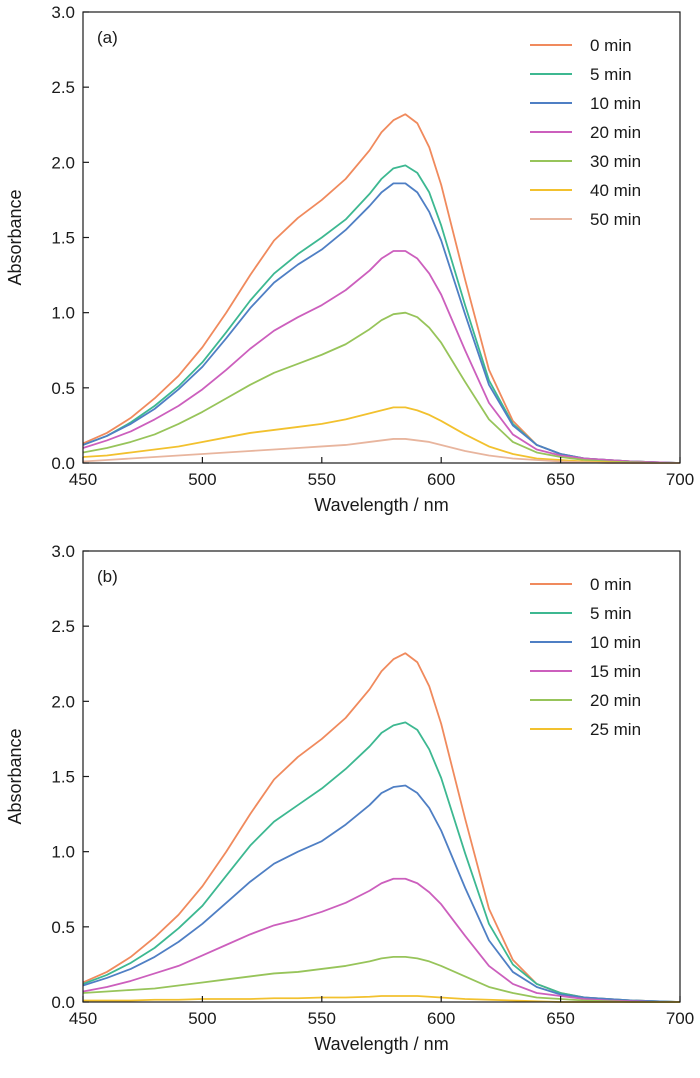  Describe the element at coordinates (615, 161) in the screenshot. I see `legend-label: 30 min` at that location.